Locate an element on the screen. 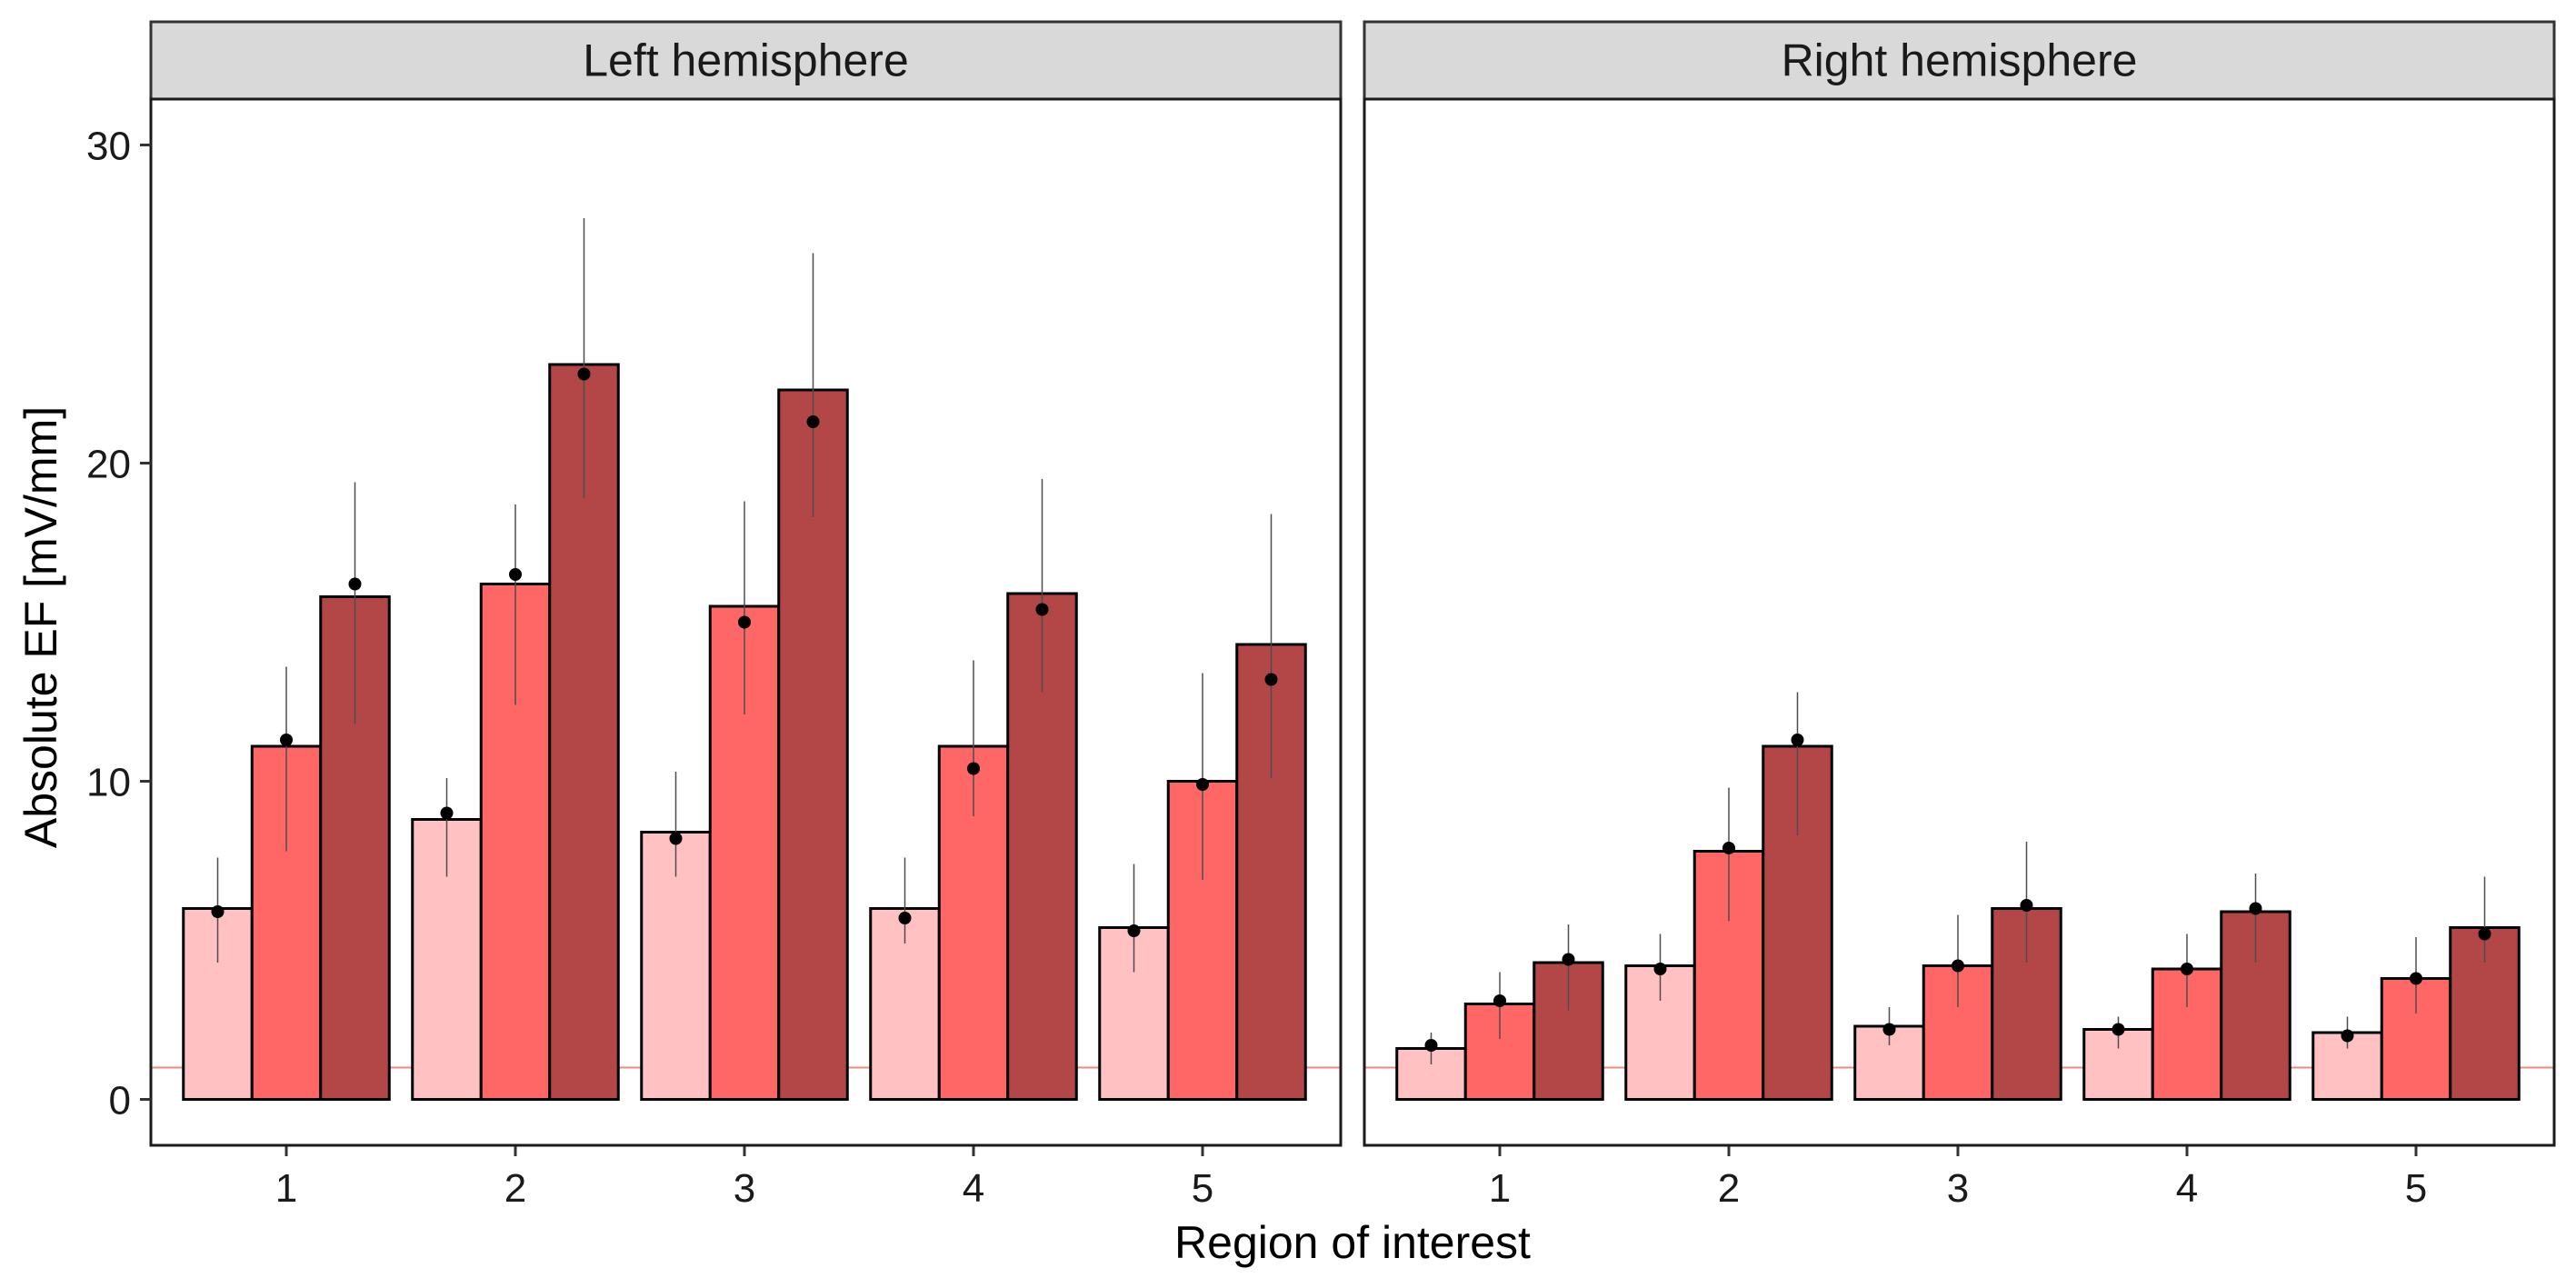 This screenshot has height=1288, width=2576. y-tick-label: 0 is located at coordinates (120, 1101).